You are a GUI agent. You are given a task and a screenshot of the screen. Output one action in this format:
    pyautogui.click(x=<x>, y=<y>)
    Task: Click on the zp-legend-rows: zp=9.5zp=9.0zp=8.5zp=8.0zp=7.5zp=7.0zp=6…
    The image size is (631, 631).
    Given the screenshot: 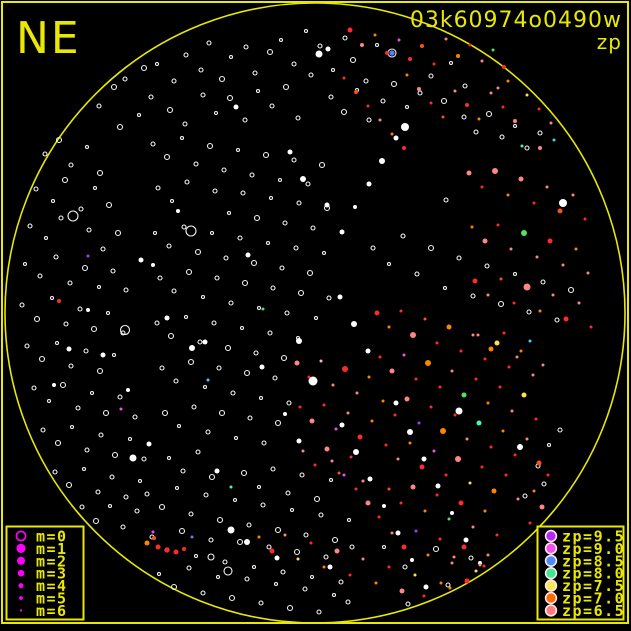 What is the action you would take?
    pyautogui.click(x=584, y=574)
    